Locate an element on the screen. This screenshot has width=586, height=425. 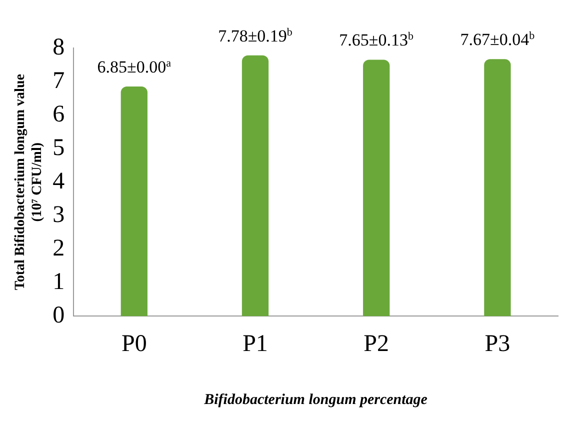
y-tick-label: 1 is located at coordinates (58, 281).